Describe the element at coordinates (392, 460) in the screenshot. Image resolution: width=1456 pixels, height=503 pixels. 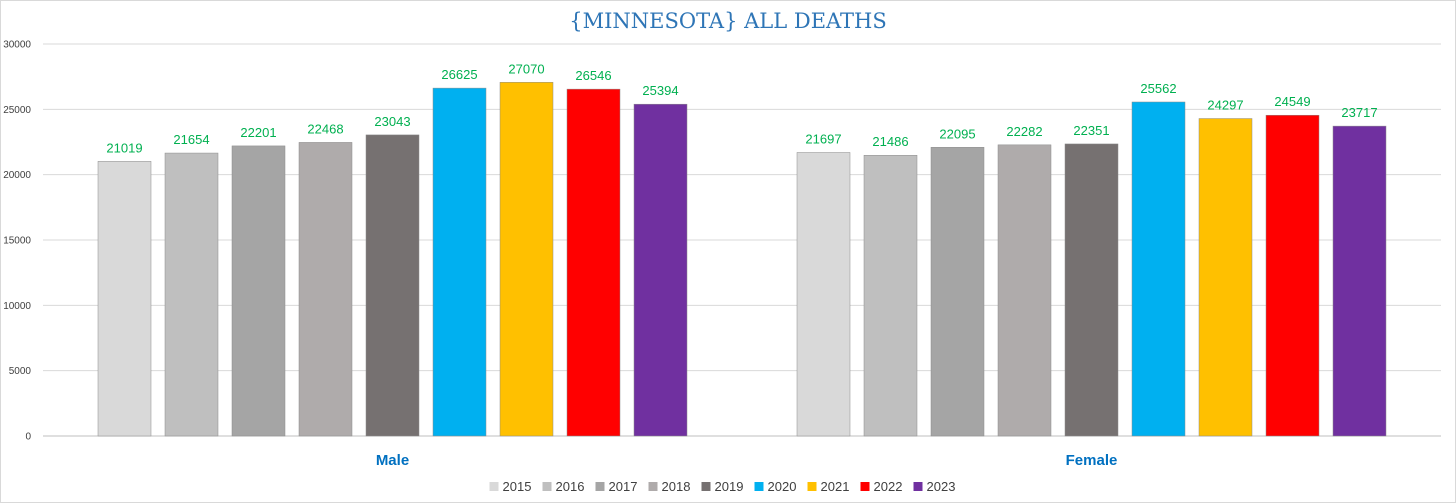
I see `category-label-male: Male` at that location.